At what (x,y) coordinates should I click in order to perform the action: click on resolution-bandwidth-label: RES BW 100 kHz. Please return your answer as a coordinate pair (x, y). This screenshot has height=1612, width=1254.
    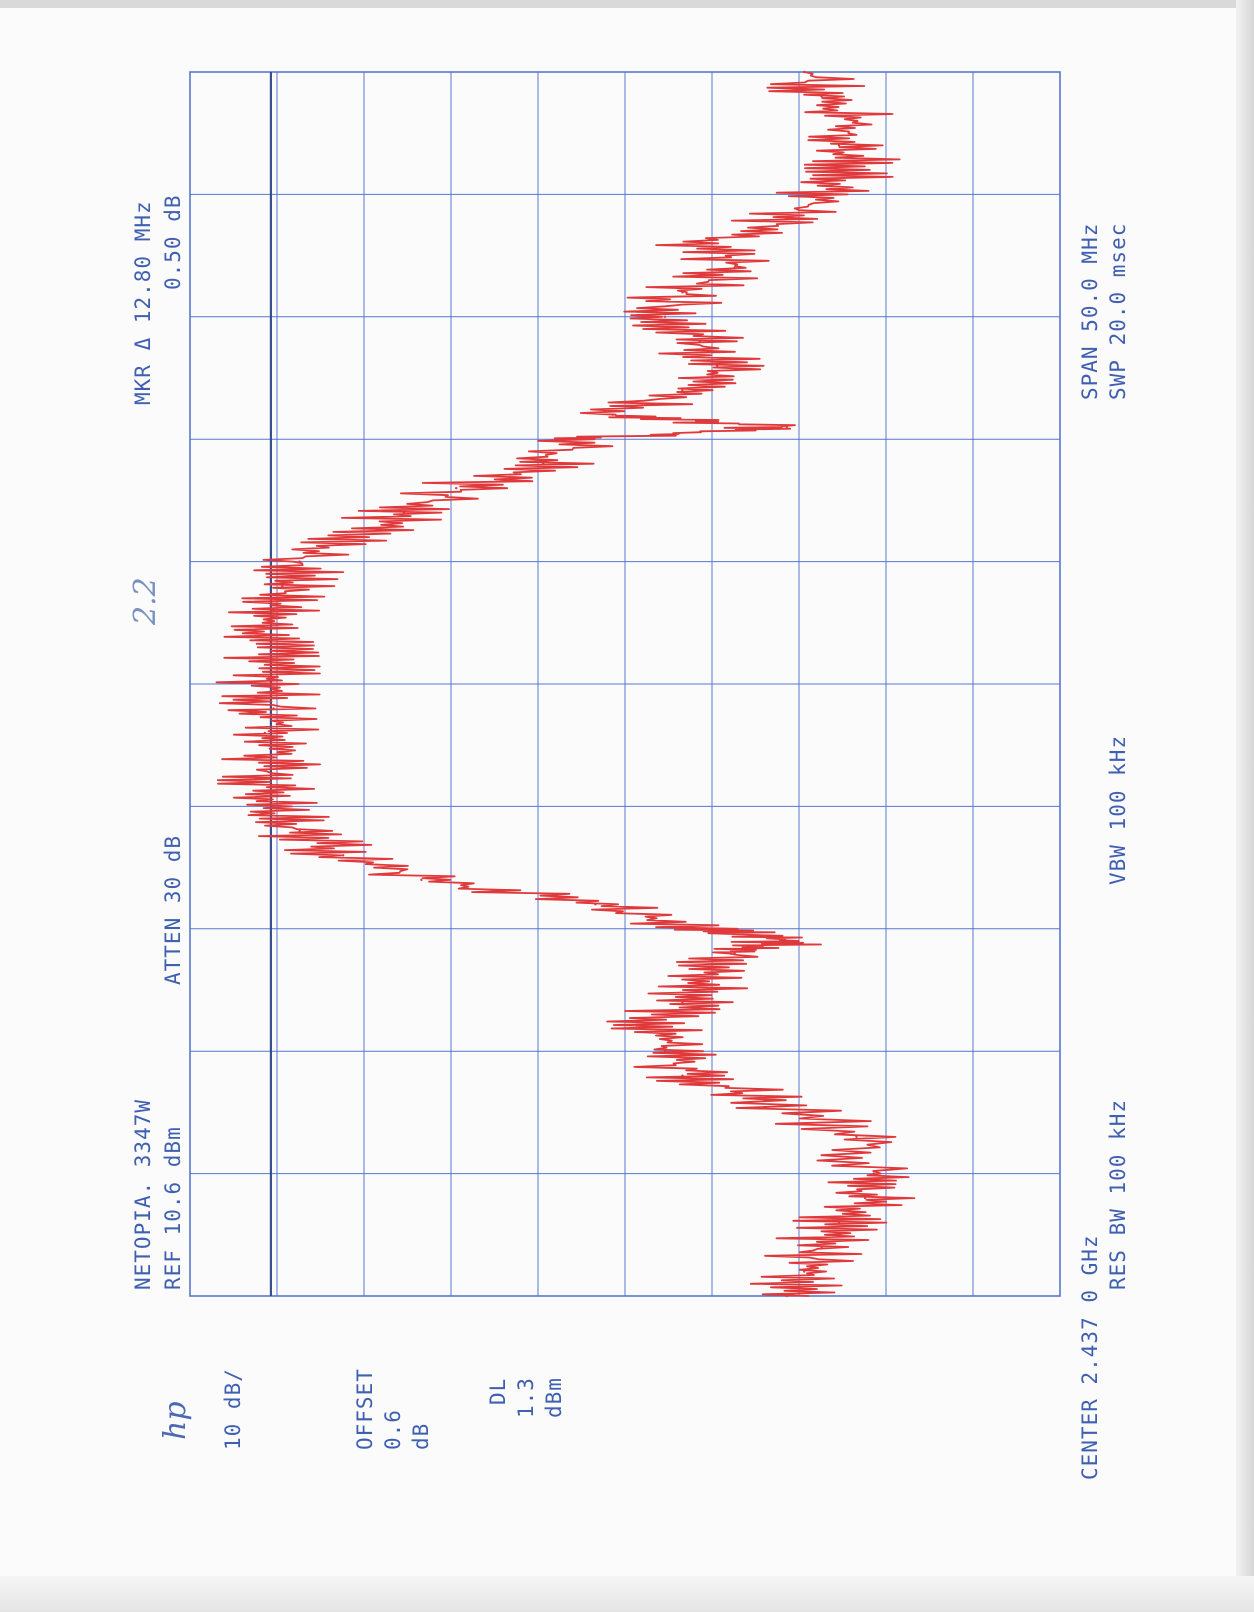
    Looking at the image, I should click on (1118, 1194).